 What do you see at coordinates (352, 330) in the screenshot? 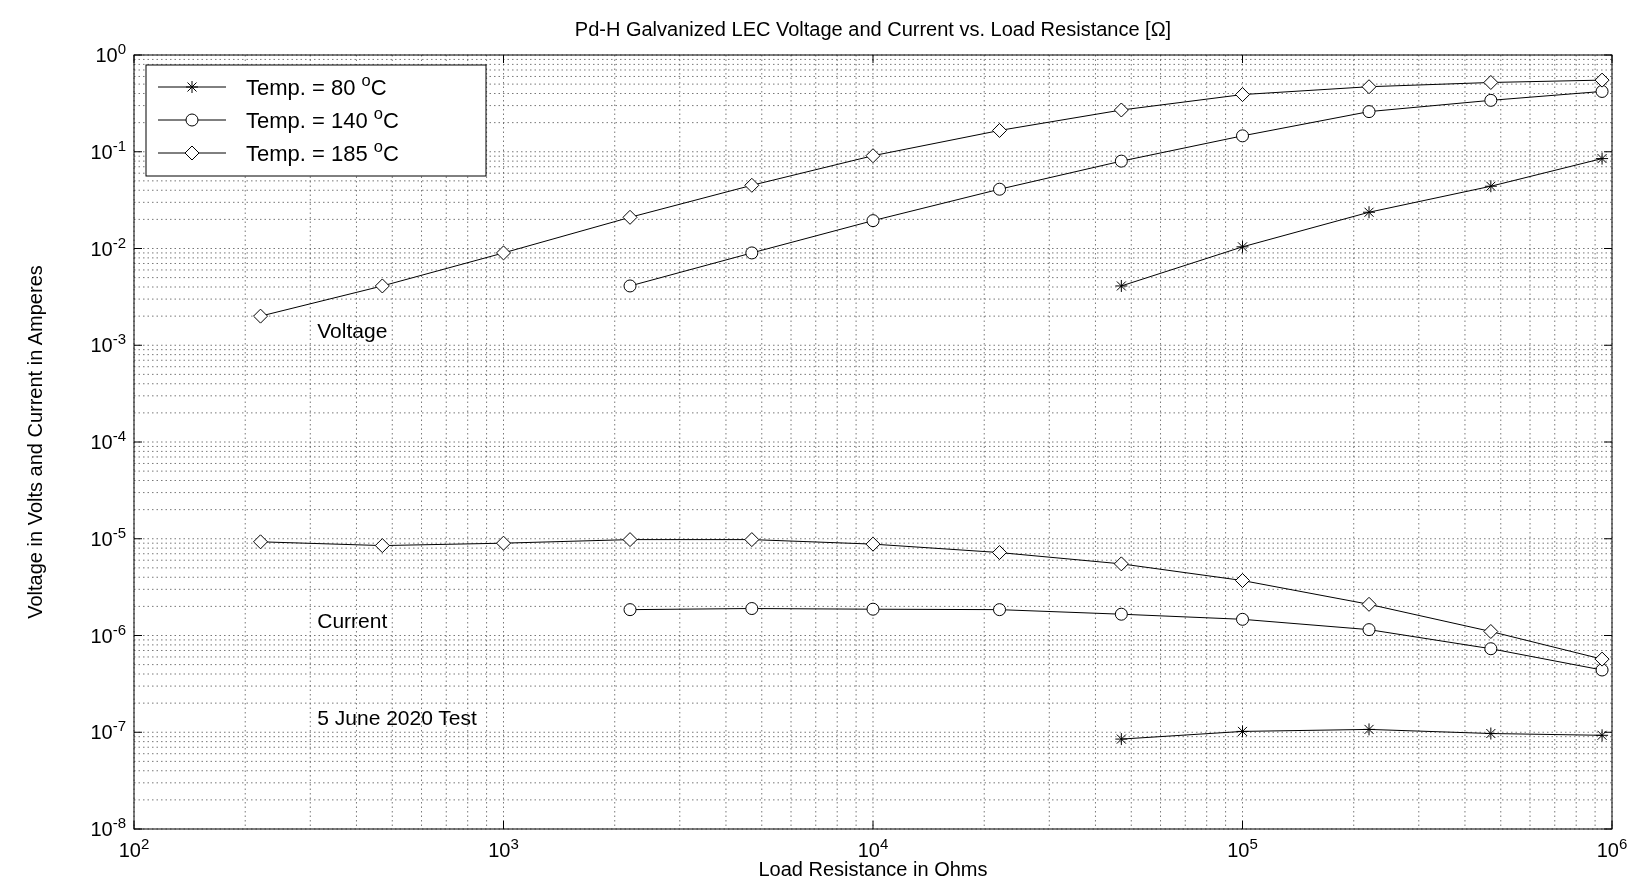
I see `annotation: Voltage` at bounding box center [352, 330].